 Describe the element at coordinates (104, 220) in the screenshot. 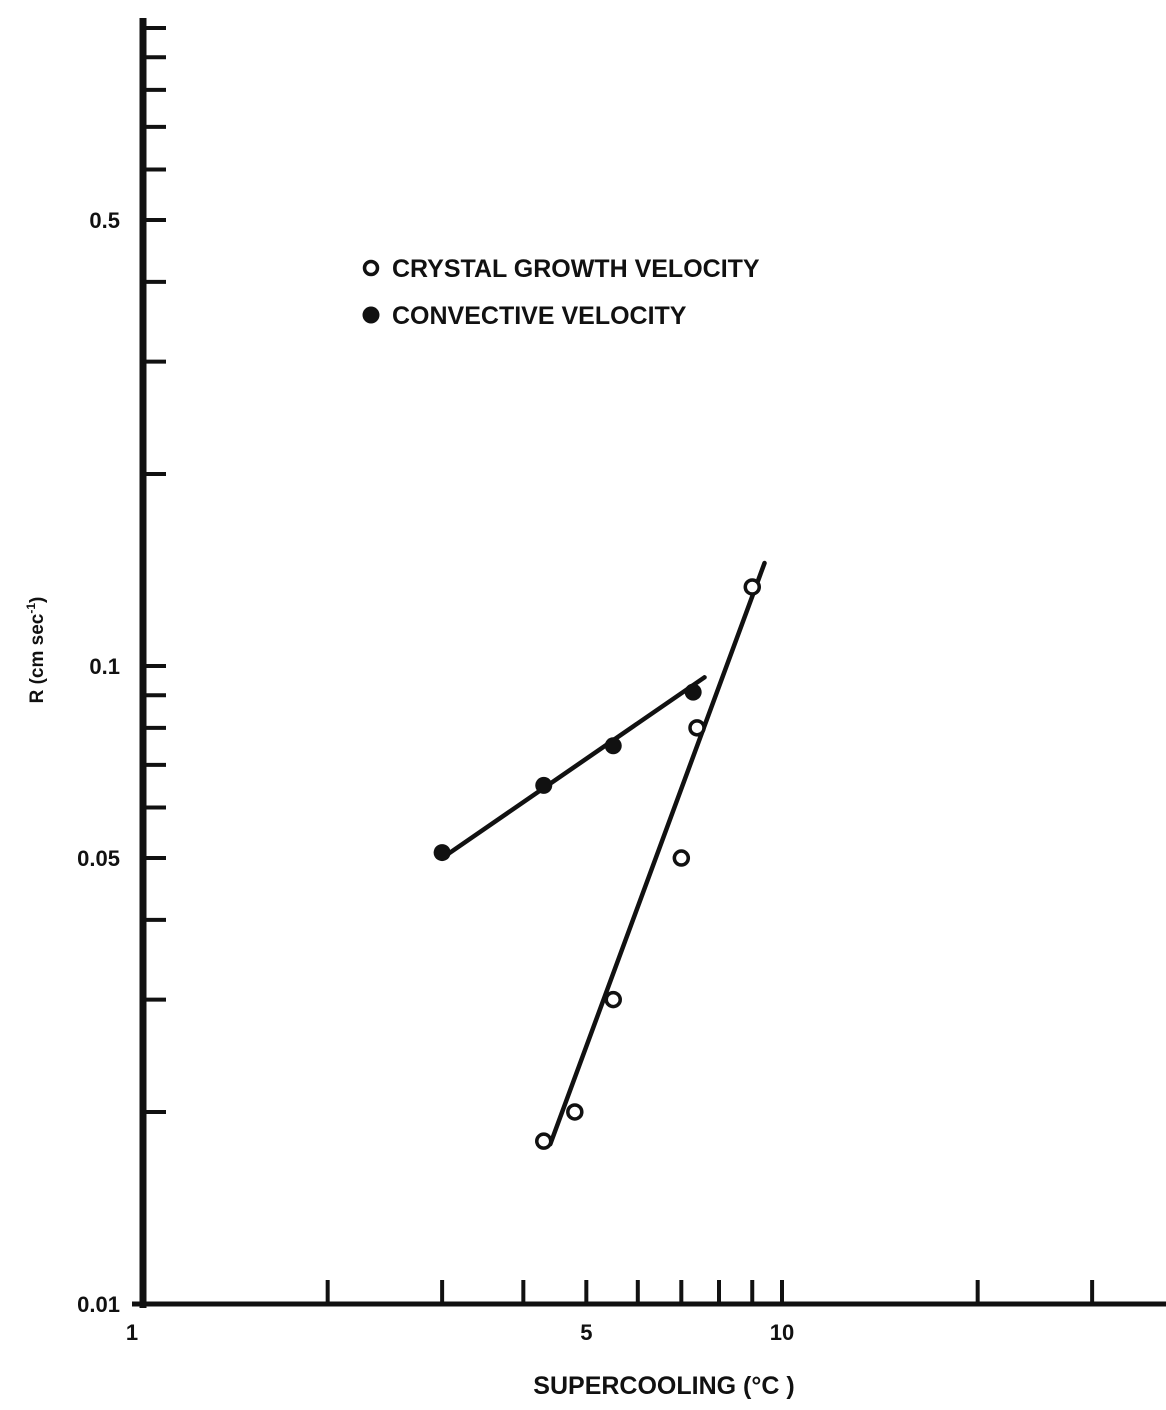

I see `y-tick-label: 0.5` at that location.